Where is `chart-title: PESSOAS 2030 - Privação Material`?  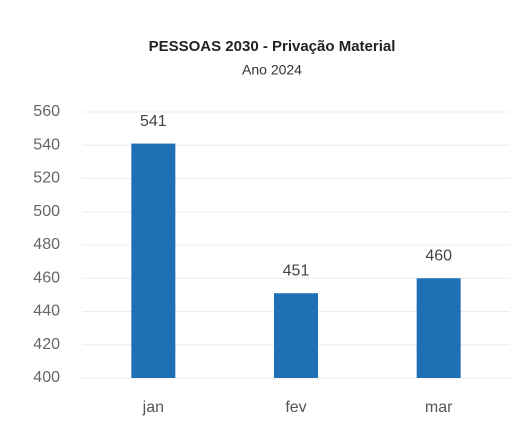
chart-title: PESSOAS 2030 - Privação Material is located at coordinates (272, 46).